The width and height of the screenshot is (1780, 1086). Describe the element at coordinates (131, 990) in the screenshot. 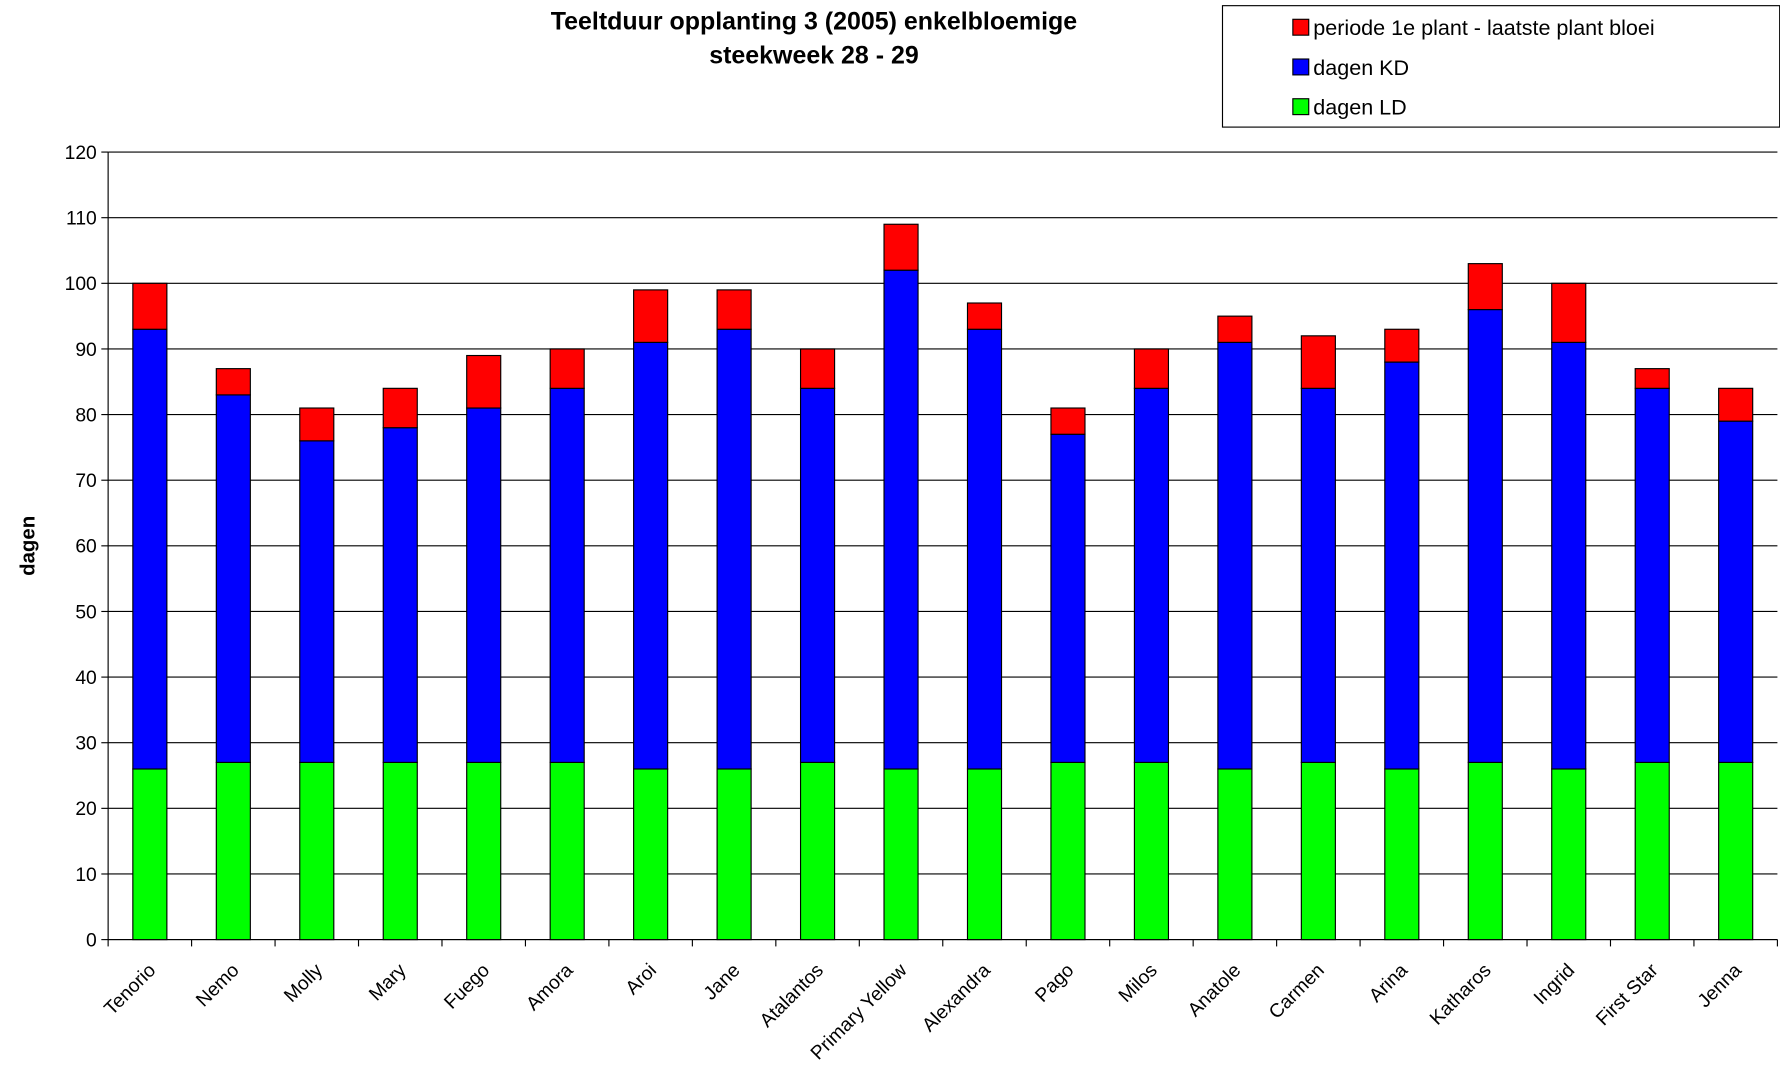

I see `x-tick-label: Tenorio` at that location.